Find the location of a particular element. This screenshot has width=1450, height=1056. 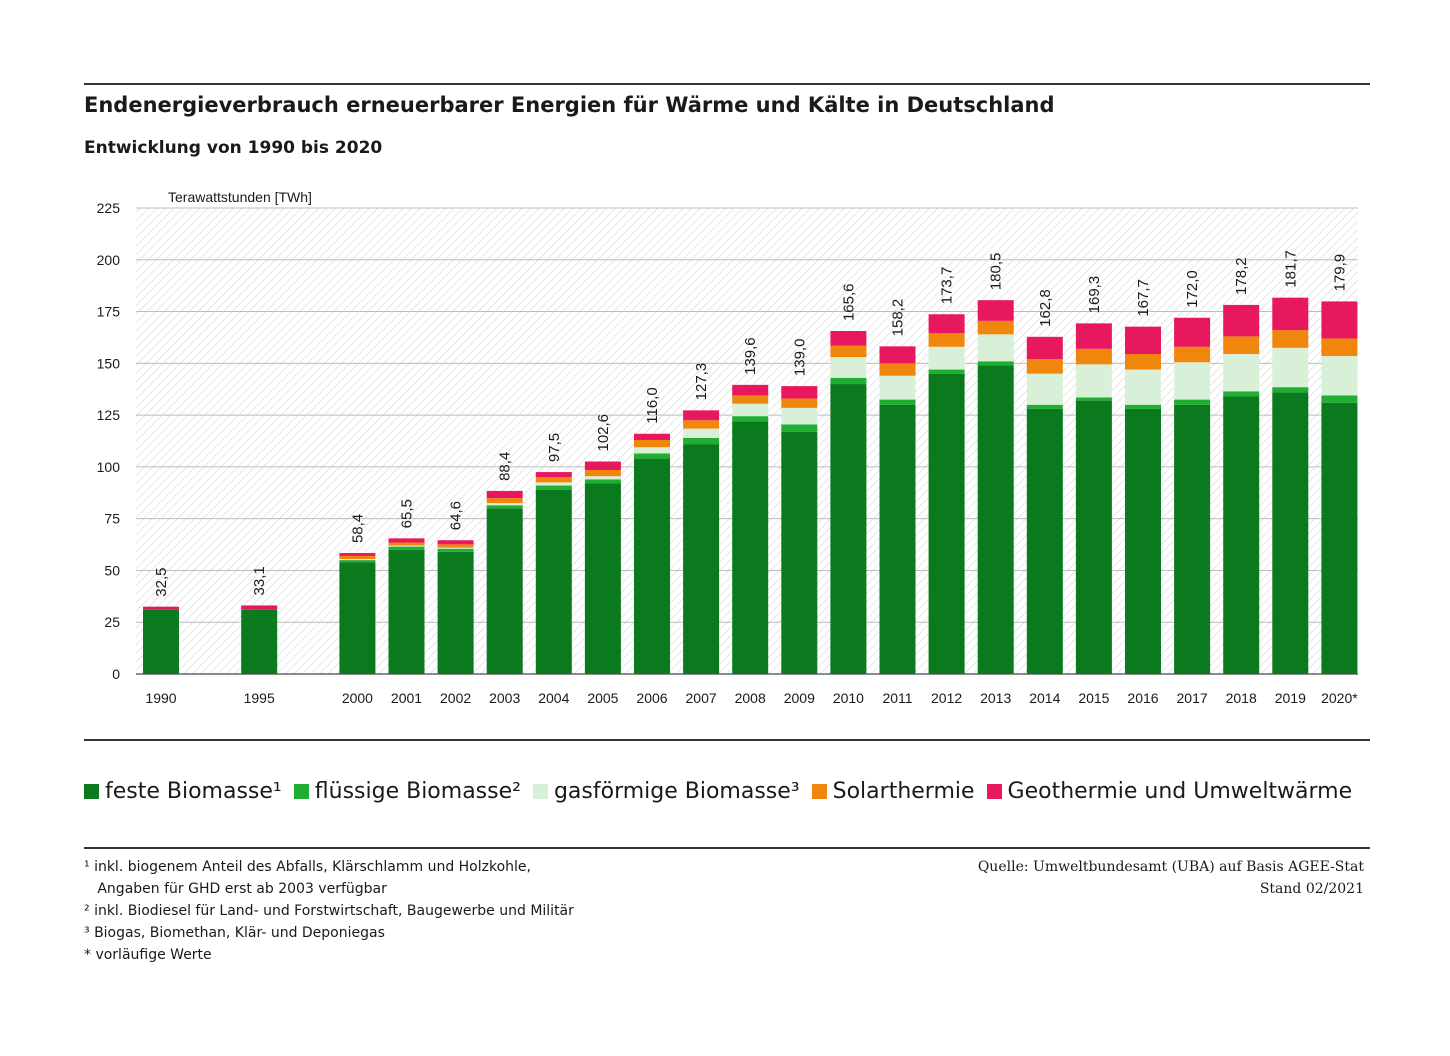

total-data-label: 33,1 is located at coordinates (259, 580).